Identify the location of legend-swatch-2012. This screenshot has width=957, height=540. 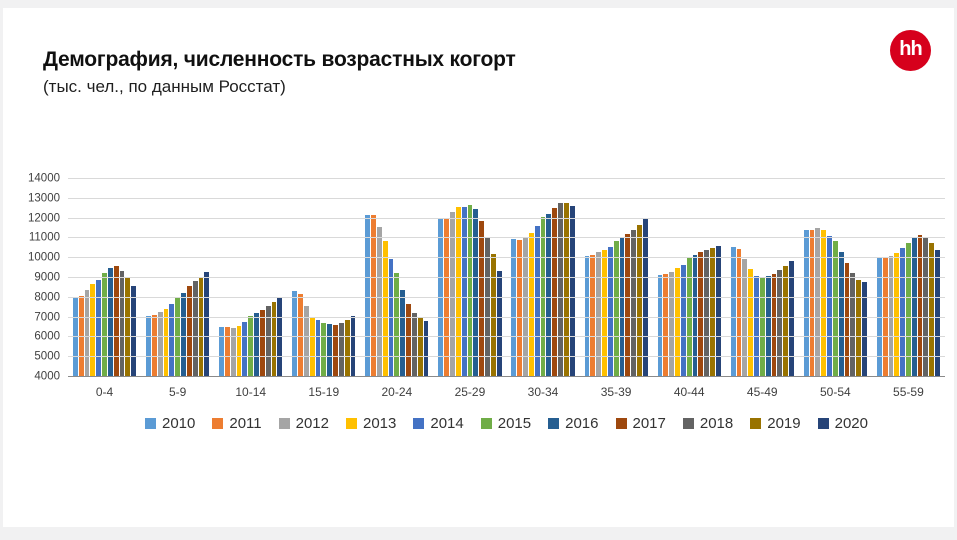
(284, 423).